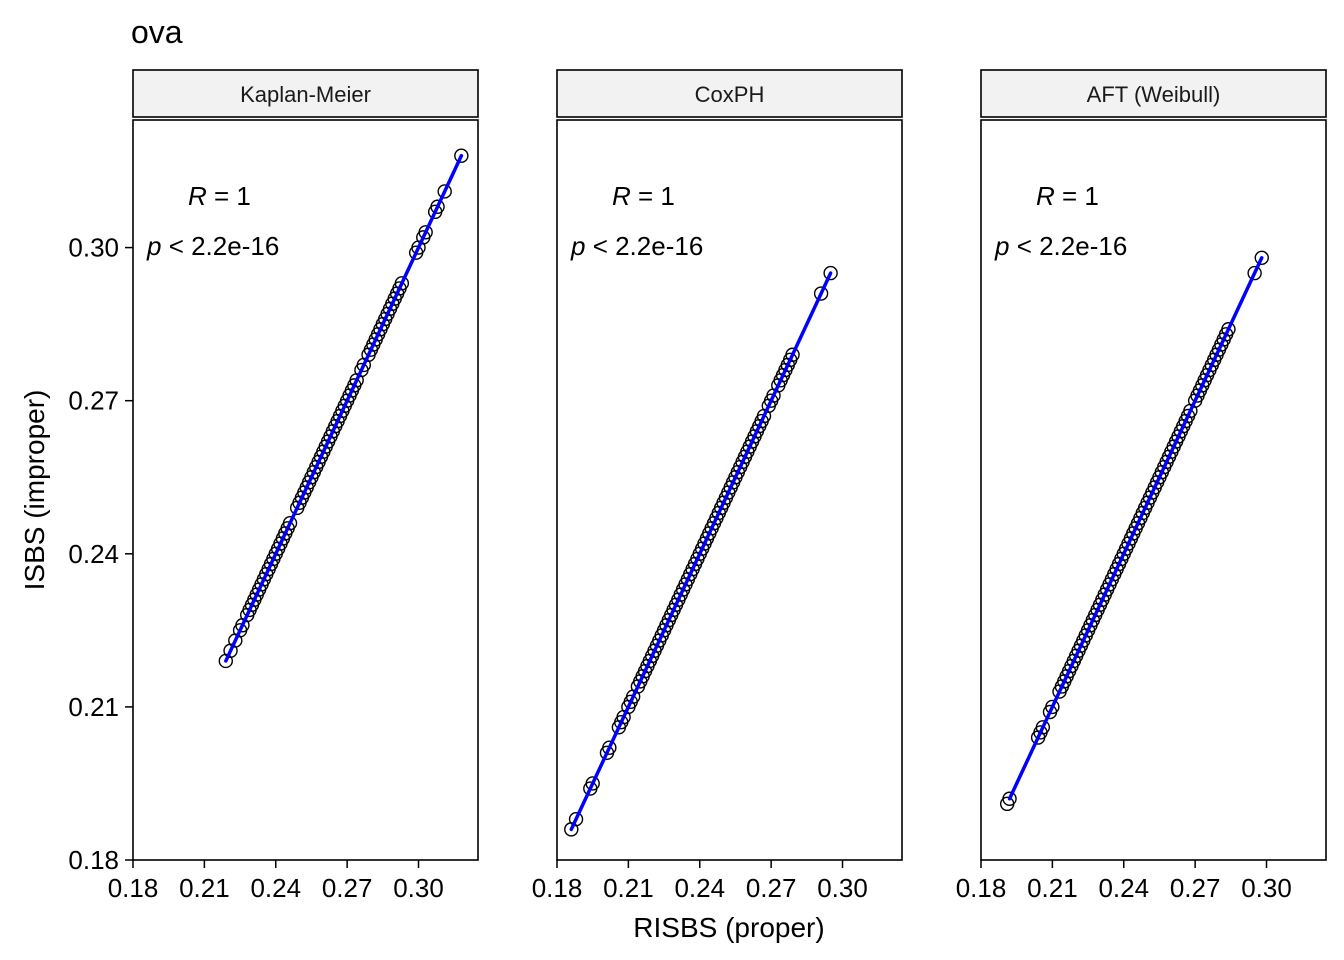 The image size is (1344, 960). What do you see at coordinates (93, 554) in the screenshot?
I see `y-tick-label: 0.24` at bounding box center [93, 554].